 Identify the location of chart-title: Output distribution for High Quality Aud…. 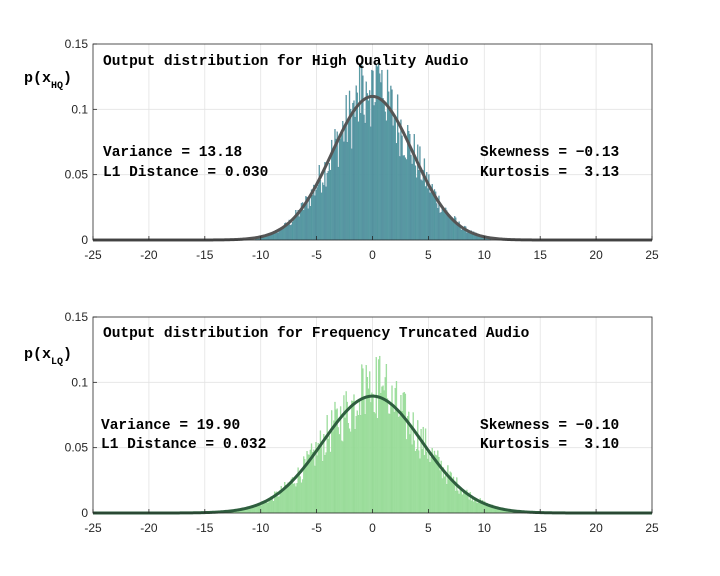
(286, 62).